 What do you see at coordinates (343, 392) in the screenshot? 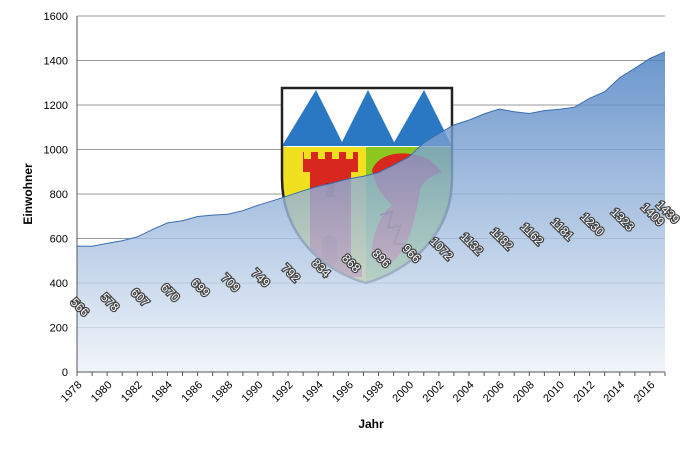
I see `x-tick-label: 1996` at bounding box center [343, 392].